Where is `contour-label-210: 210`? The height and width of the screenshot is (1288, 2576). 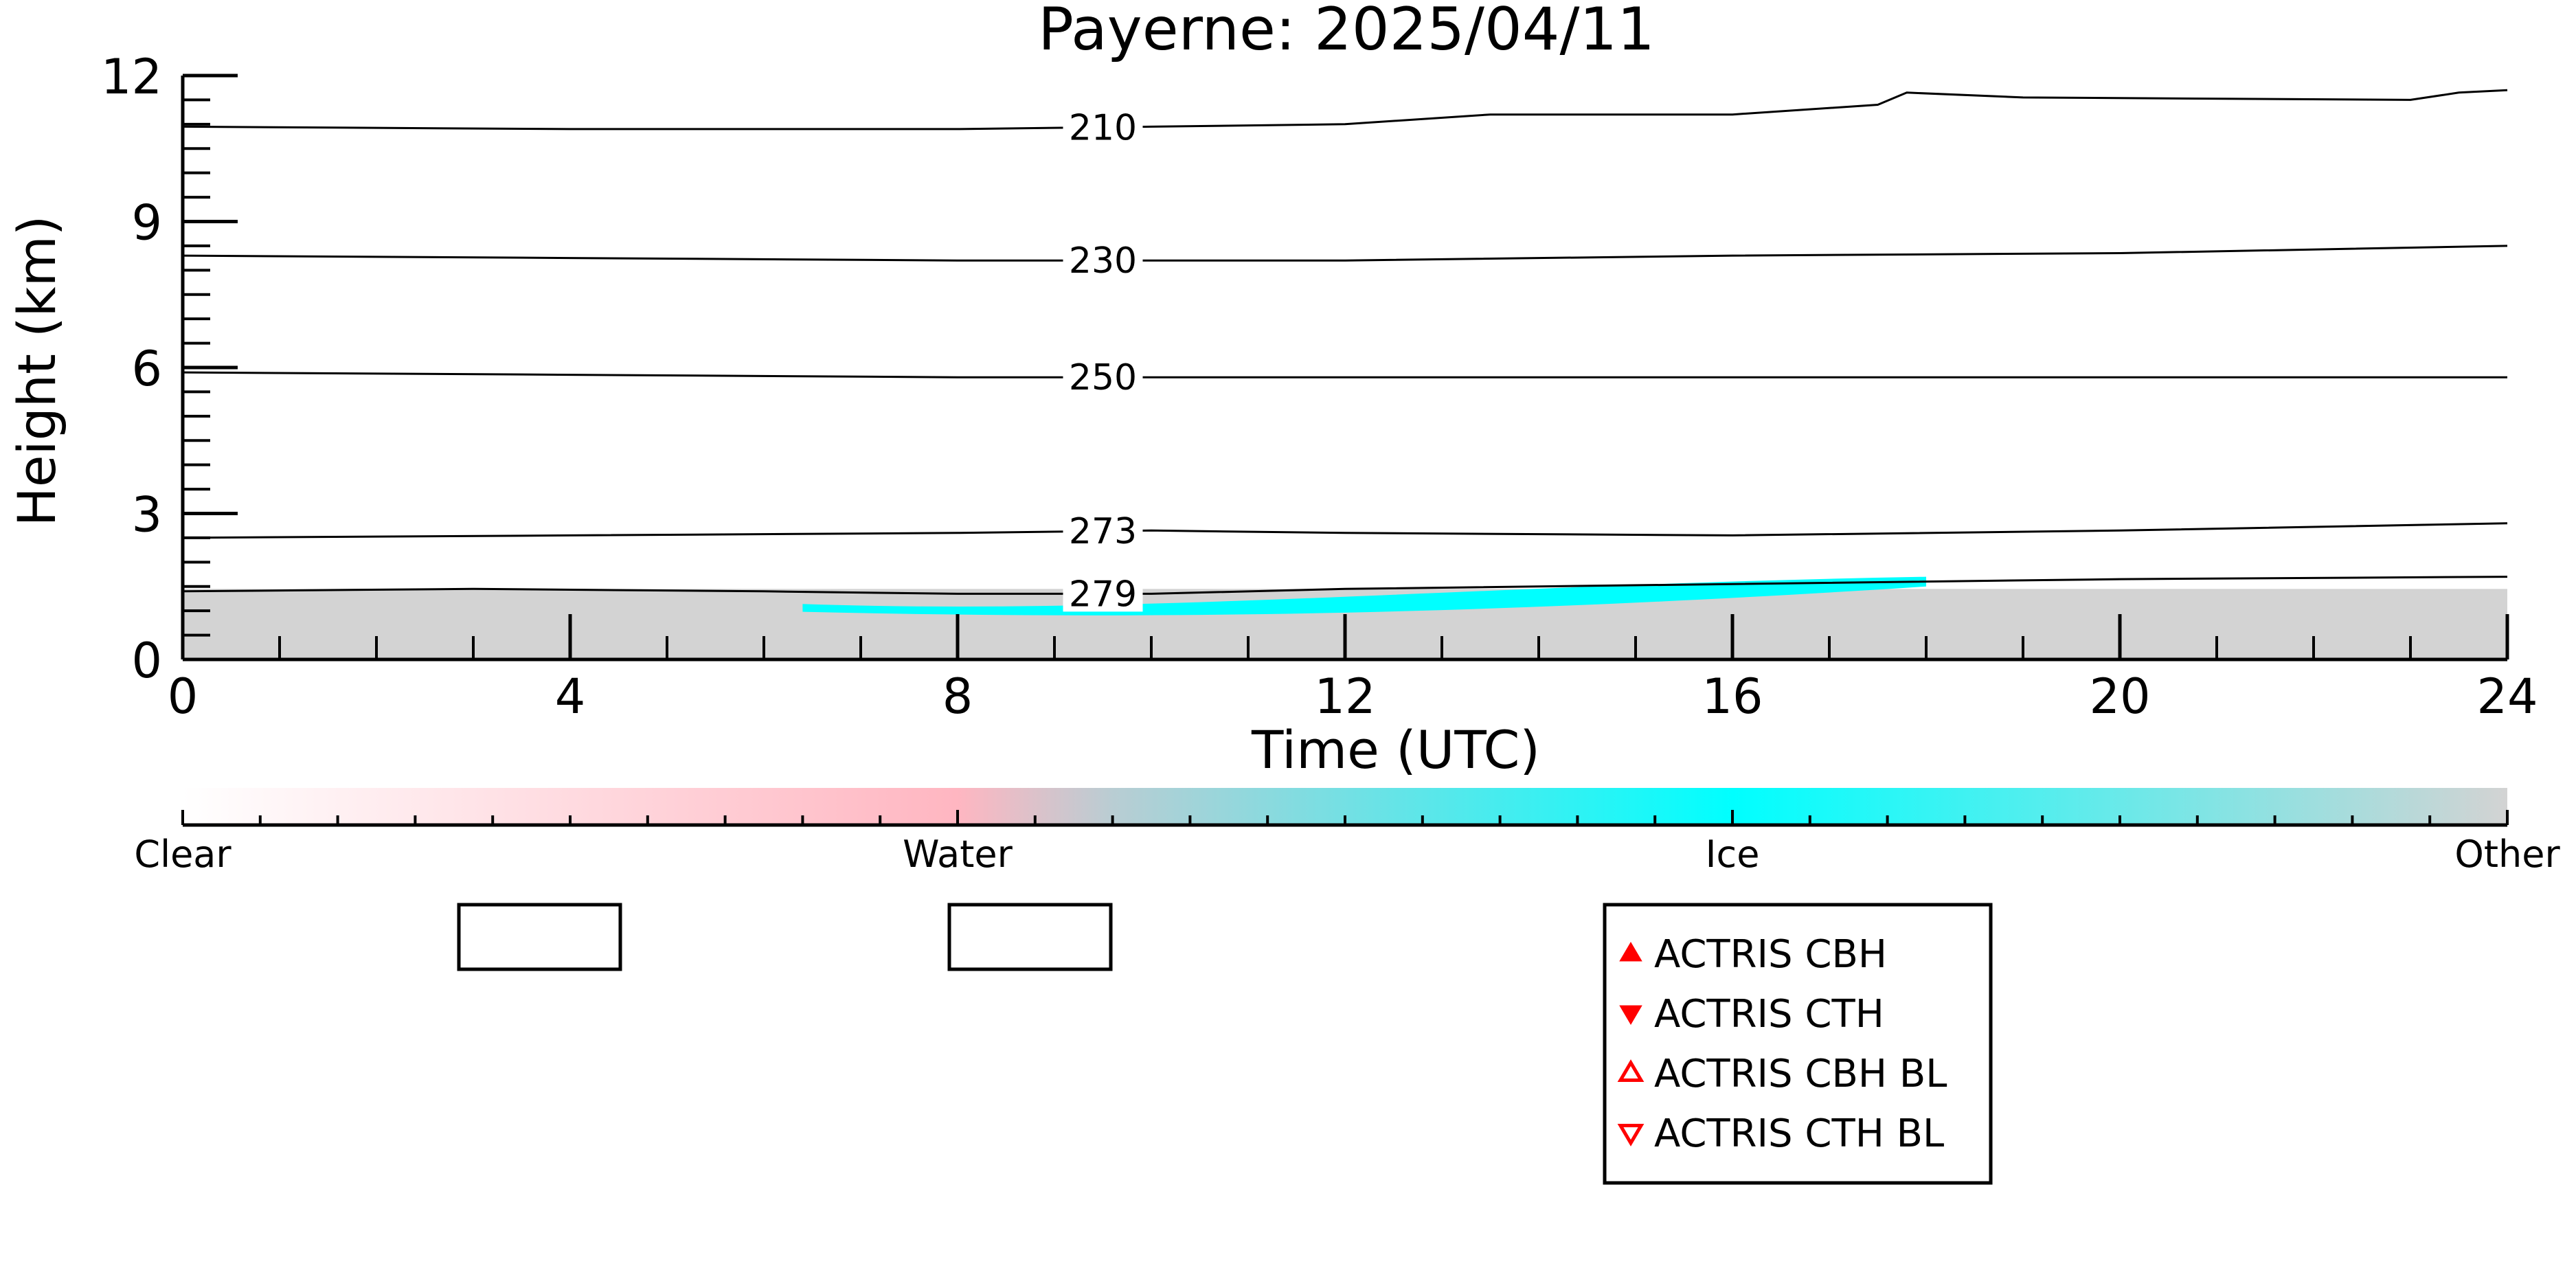
contour-label-210: 210 is located at coordinates (1103, 127).